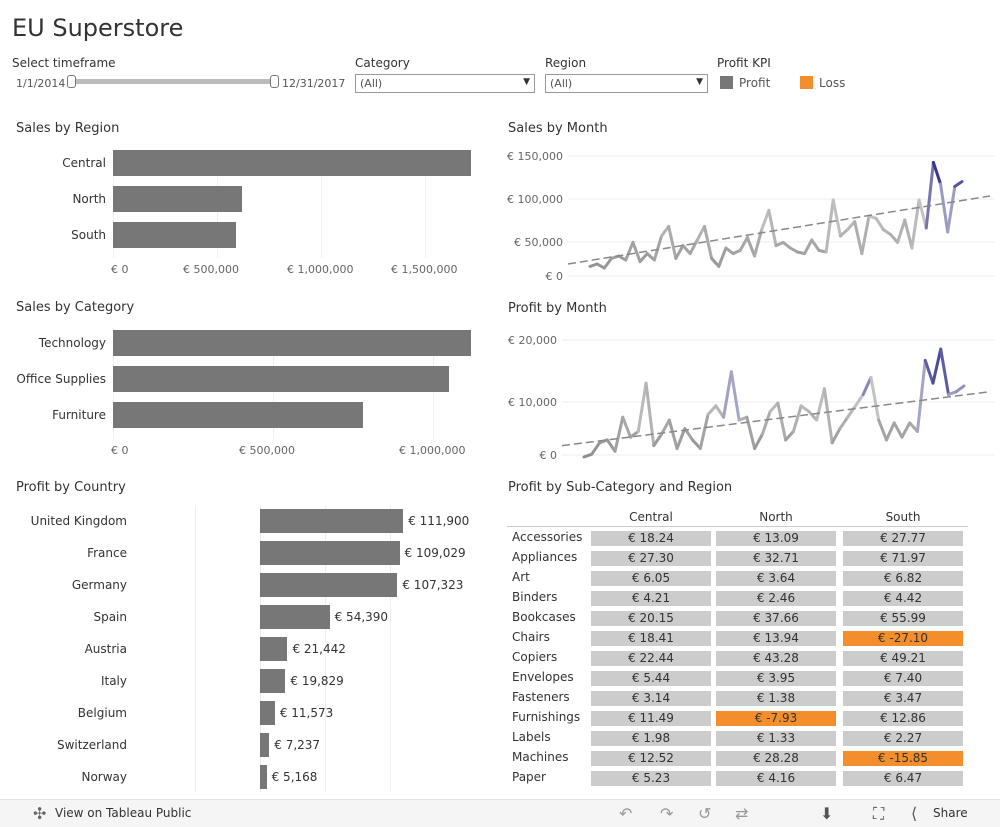 The height and width of the screenshot is (827, 1000). Describe the element at coordinates (546, 717) in the screenshot. I see `table-row-label: Furnishings` at that location.